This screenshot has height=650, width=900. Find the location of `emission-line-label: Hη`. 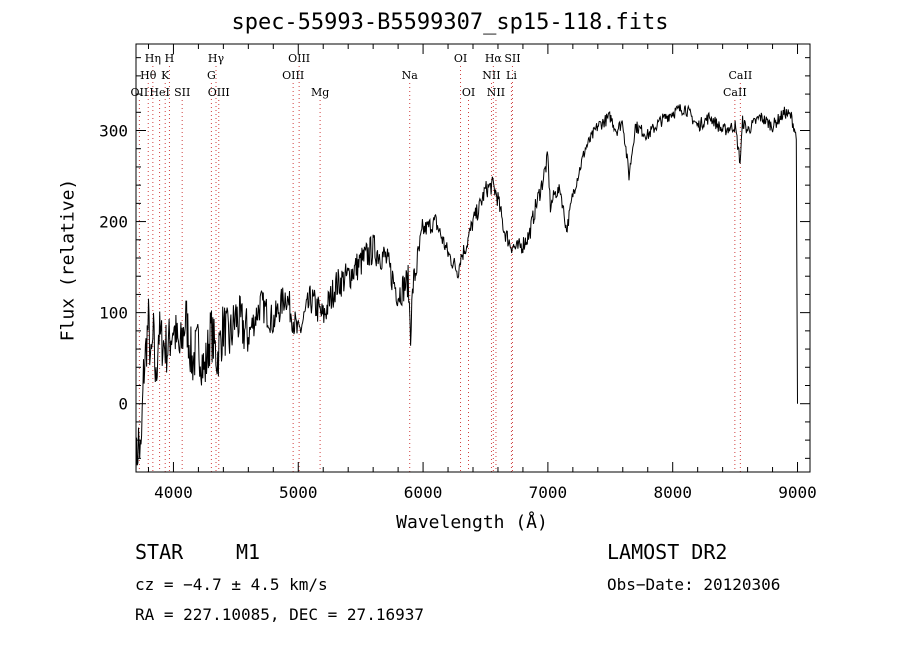

emission-line-label: Hη is located at coordinates (153, 58).